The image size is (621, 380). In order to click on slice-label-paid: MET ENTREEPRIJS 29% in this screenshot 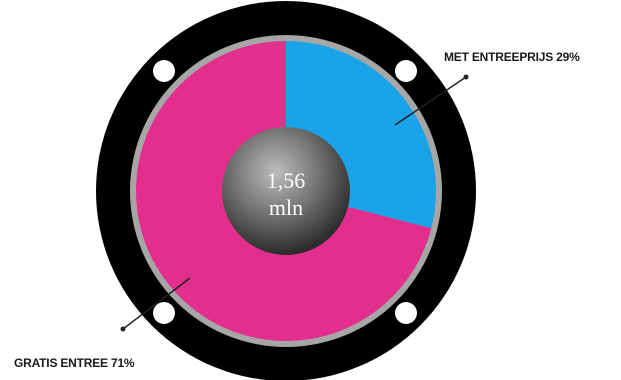, I will do `click(487, 88)`.